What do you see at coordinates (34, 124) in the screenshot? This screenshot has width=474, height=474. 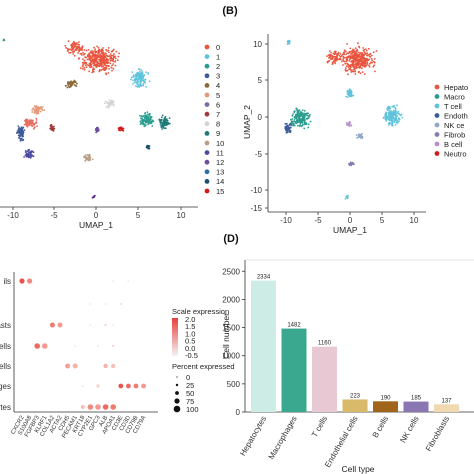 I see `cluster-6-point` at bounding box center [34, 124].